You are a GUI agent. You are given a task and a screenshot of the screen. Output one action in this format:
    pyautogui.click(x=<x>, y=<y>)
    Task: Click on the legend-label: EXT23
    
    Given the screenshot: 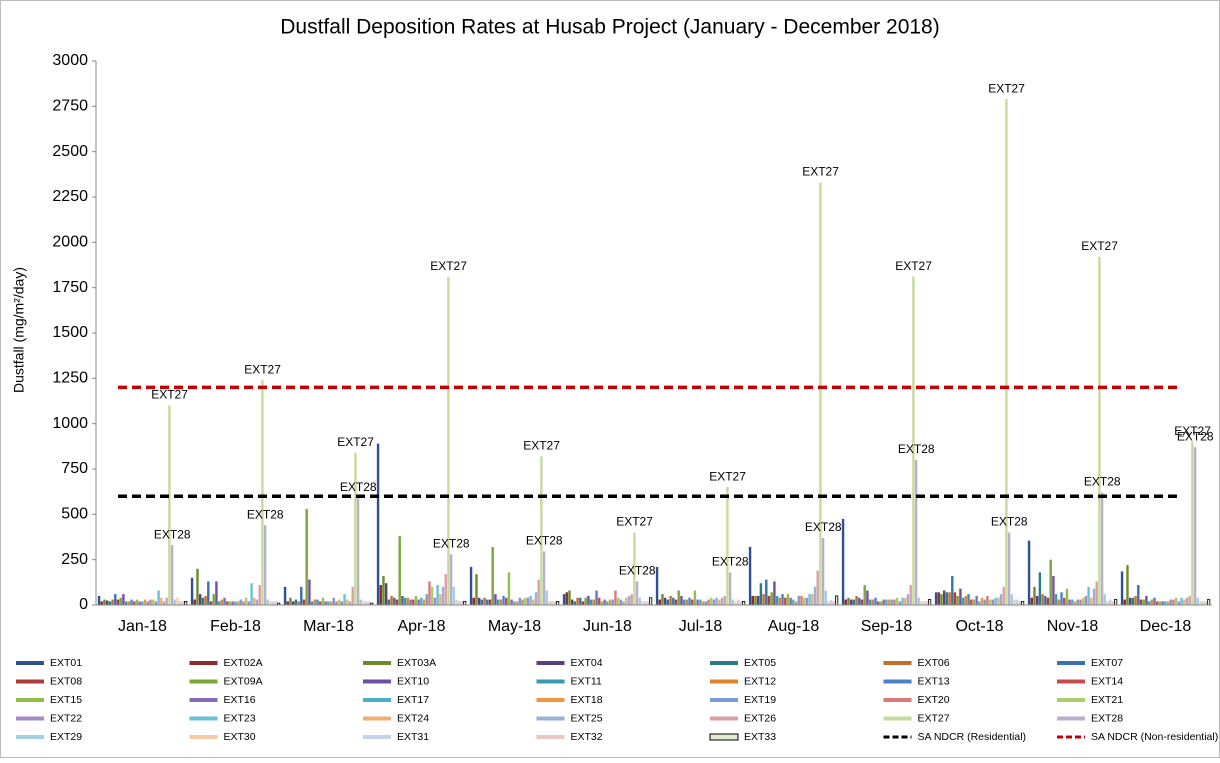 What is the action you would take?
    pyautogui.click(x=240, y=718)
    